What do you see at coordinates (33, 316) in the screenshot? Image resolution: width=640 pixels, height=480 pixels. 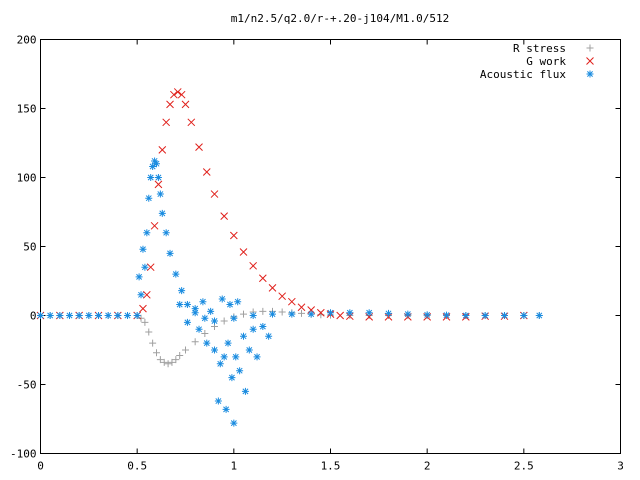 I see `y-tick-label: 0` at bounding box center [33, 316].